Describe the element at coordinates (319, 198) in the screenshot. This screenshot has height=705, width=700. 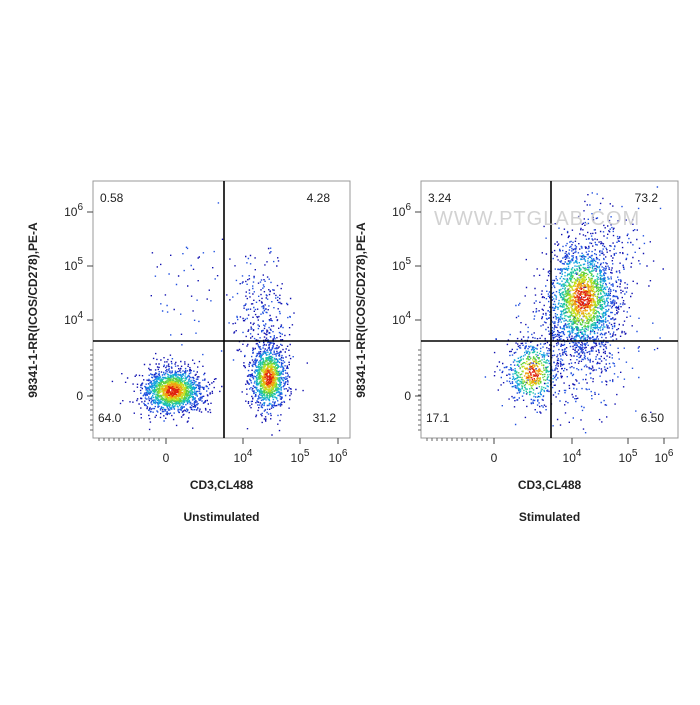
I see `quadrant-upper-right: 4.28` at that location.